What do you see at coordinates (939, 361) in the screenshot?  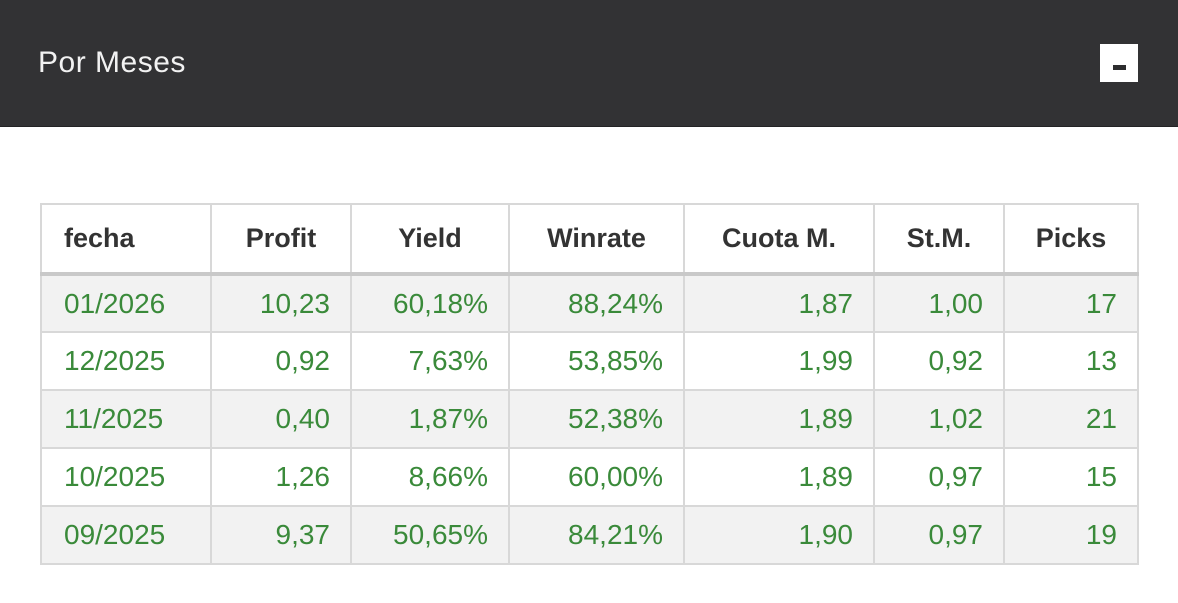 I see `cell-st-m: 0,92` at bounding box center [939, 361].